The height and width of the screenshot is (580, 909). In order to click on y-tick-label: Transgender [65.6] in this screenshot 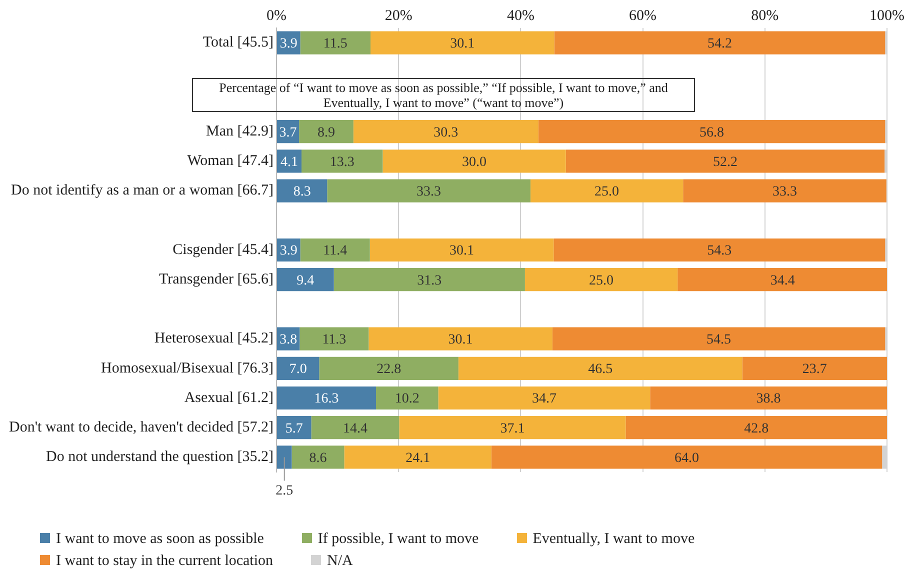, I will do `click(216, 280)`.